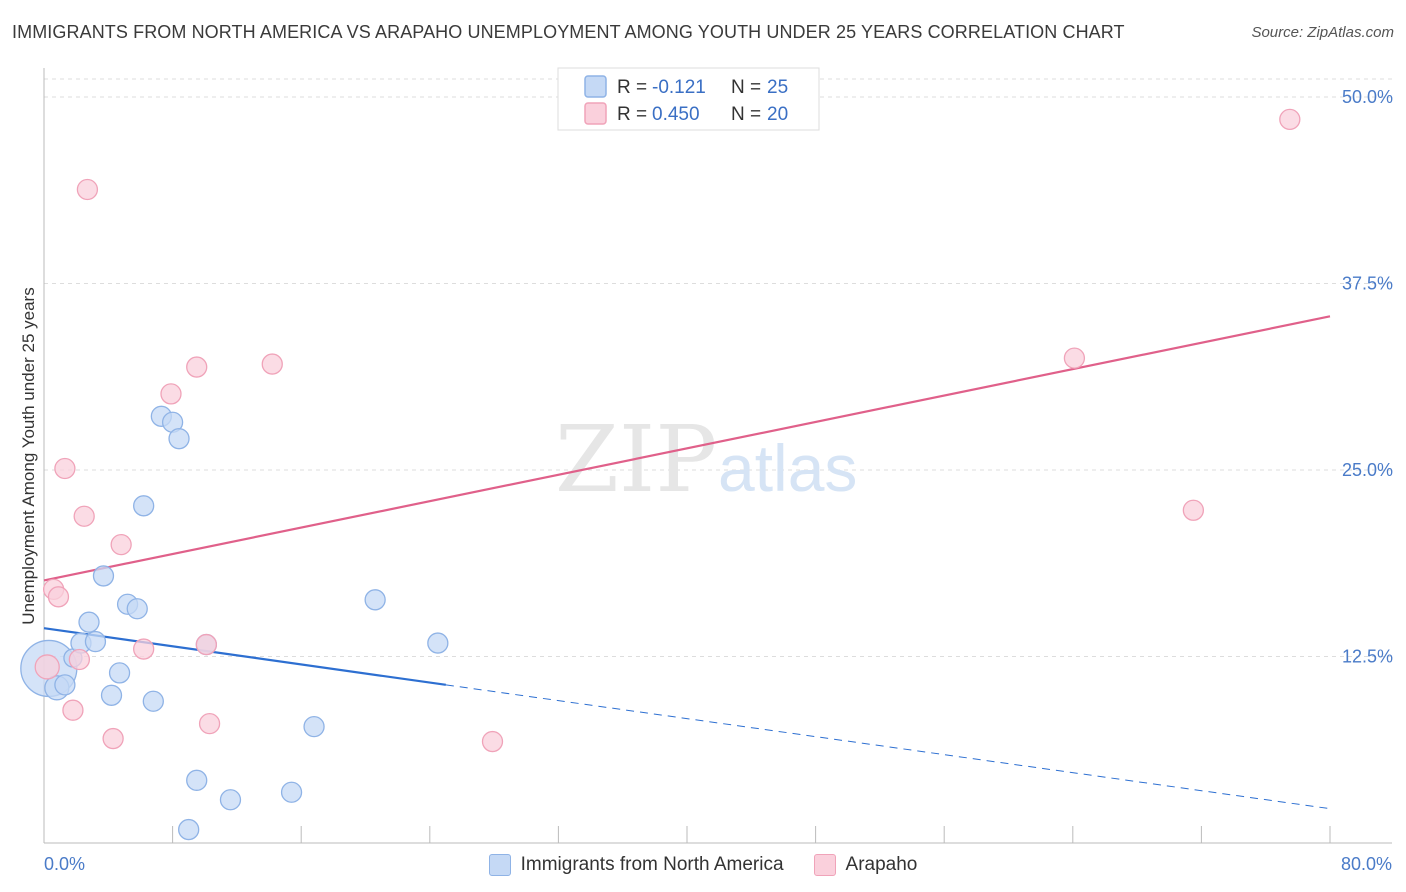  What do you see at coordinates (1367, 657) in the screenshot?
I see `y-tick-label: 12.5%` at bounding box center [1367, 657].